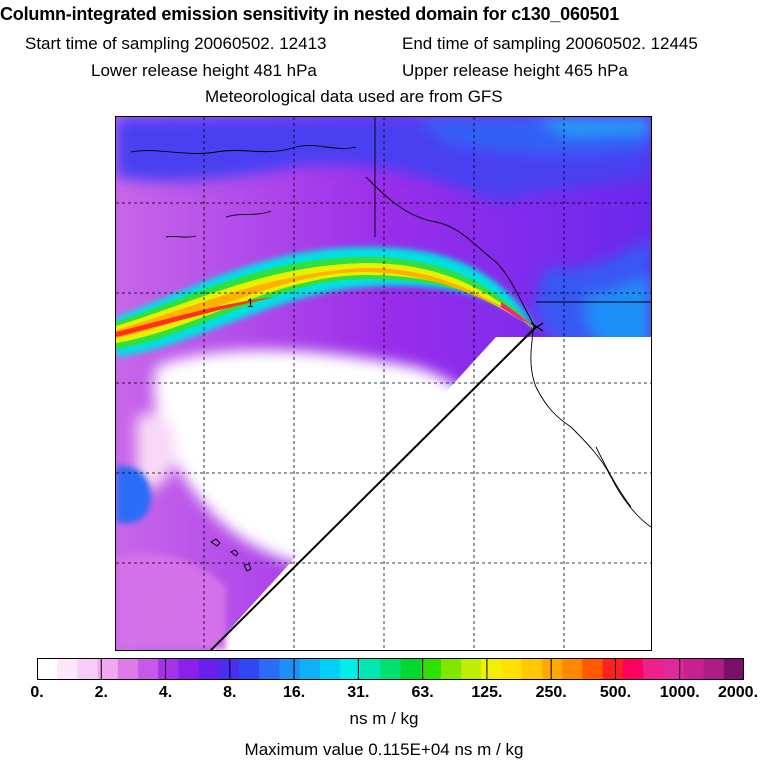  I want to click on end-time: End time of sampling 20060502. 12445, so click(550, 43).